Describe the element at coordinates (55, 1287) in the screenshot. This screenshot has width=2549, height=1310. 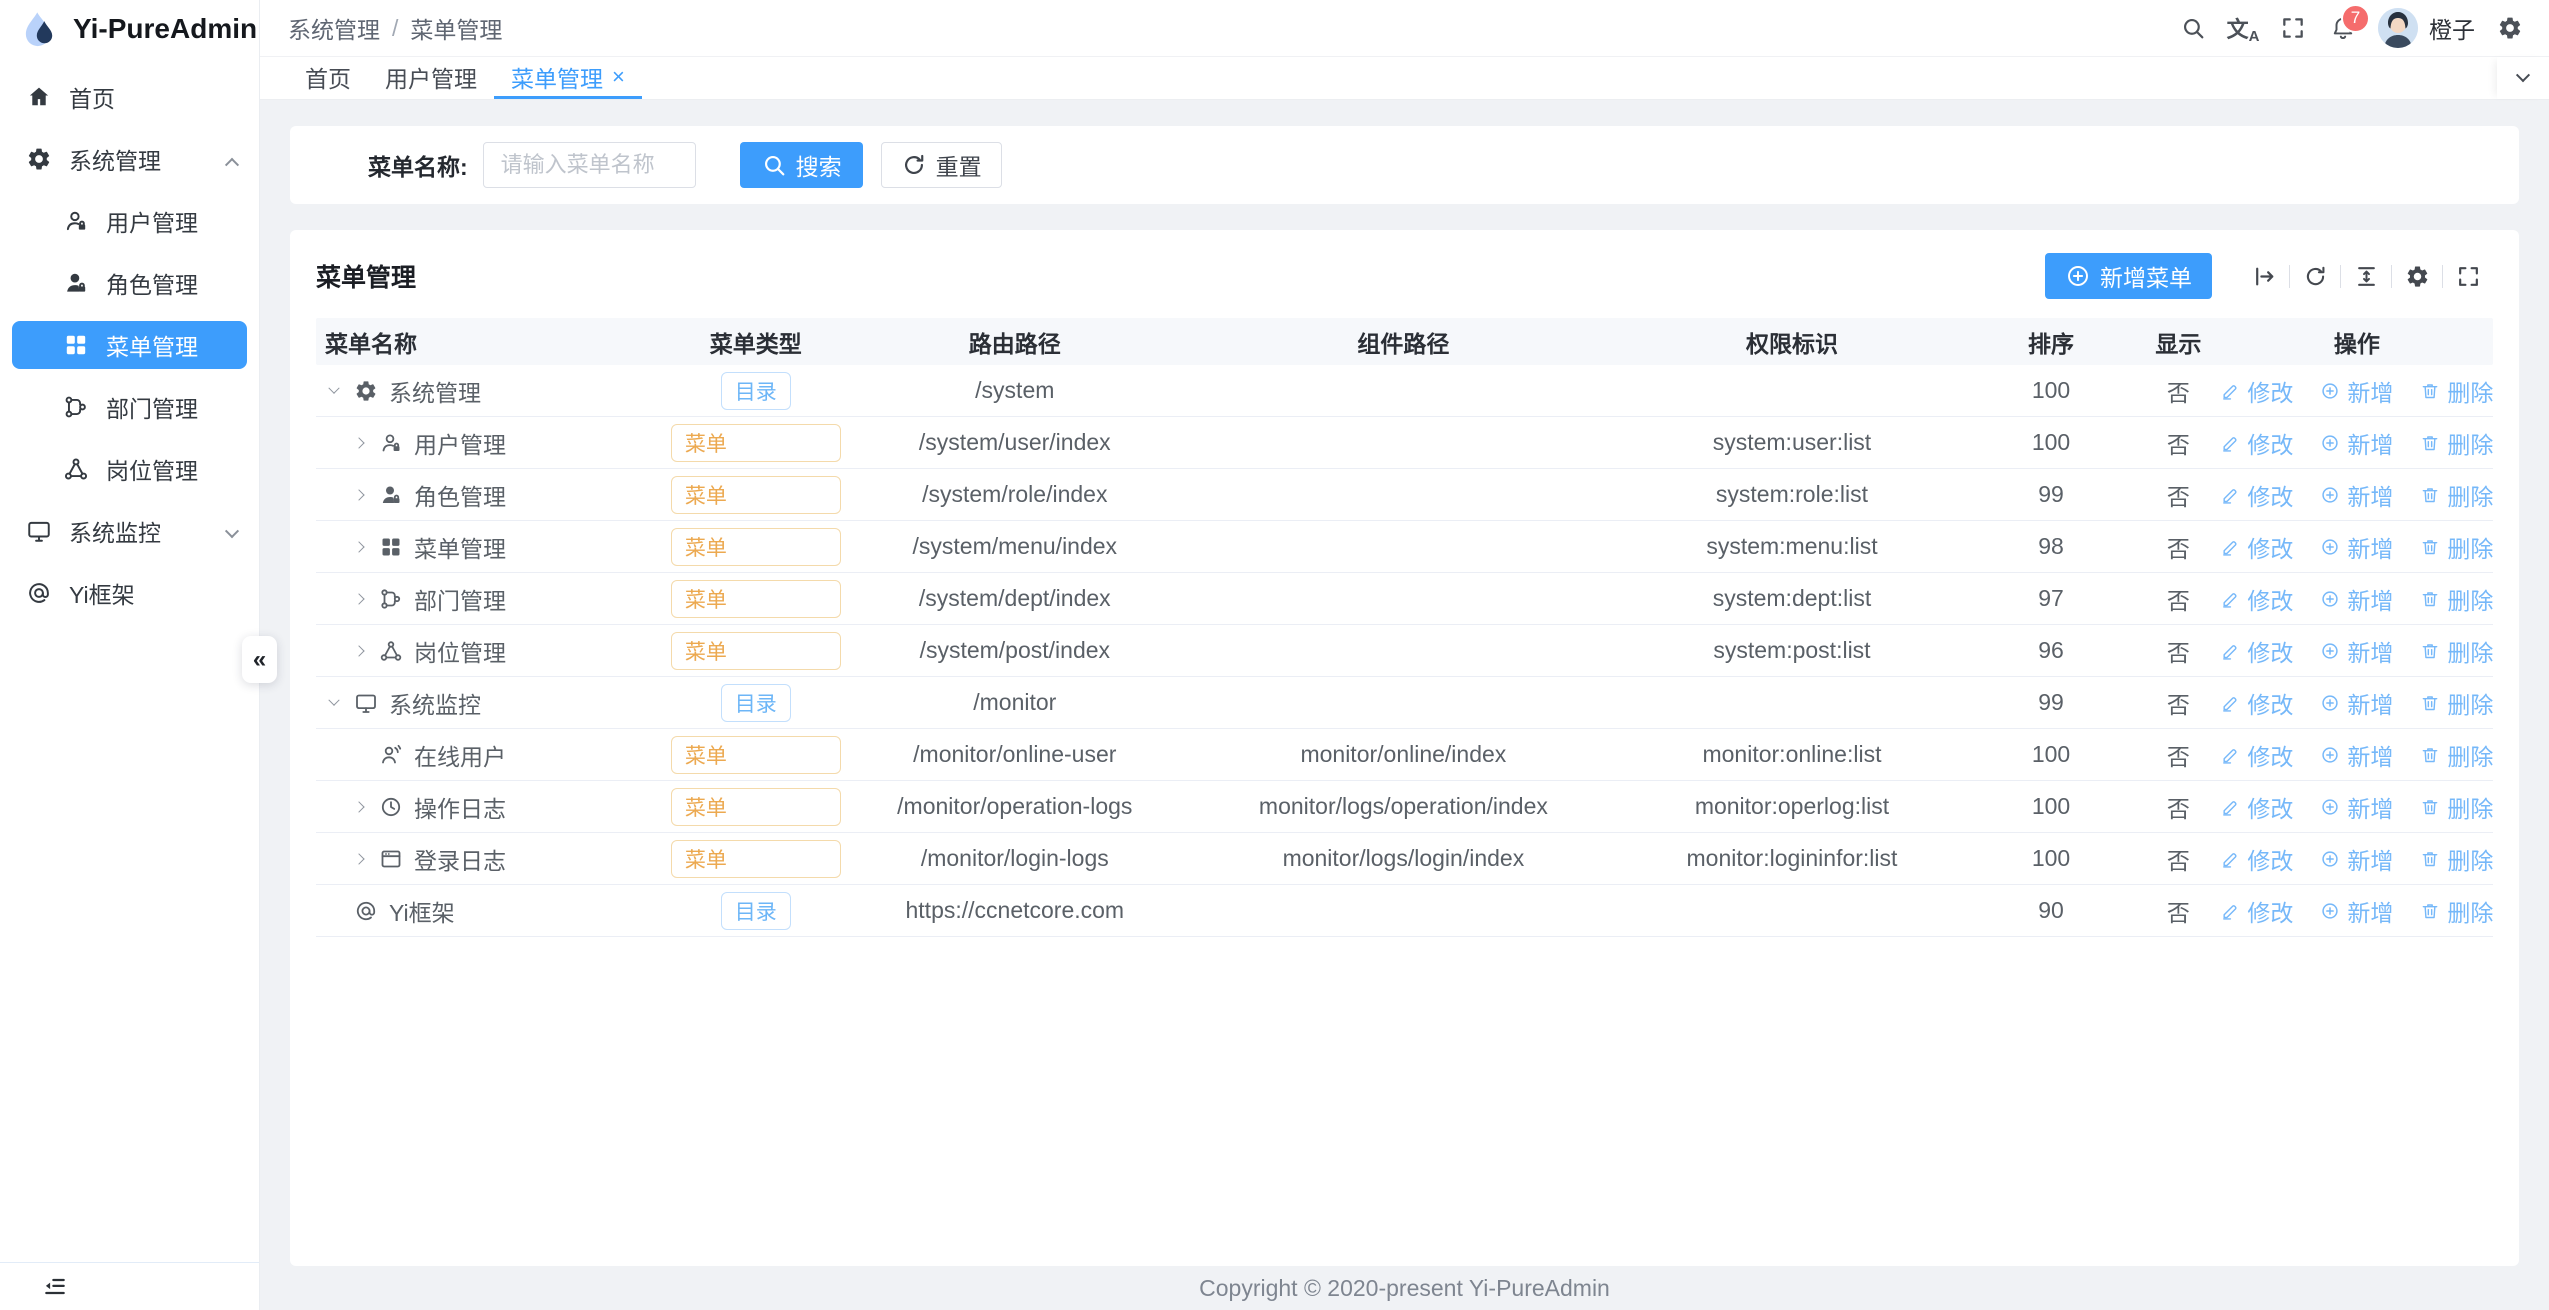
I see `outdent-icon` at that location.